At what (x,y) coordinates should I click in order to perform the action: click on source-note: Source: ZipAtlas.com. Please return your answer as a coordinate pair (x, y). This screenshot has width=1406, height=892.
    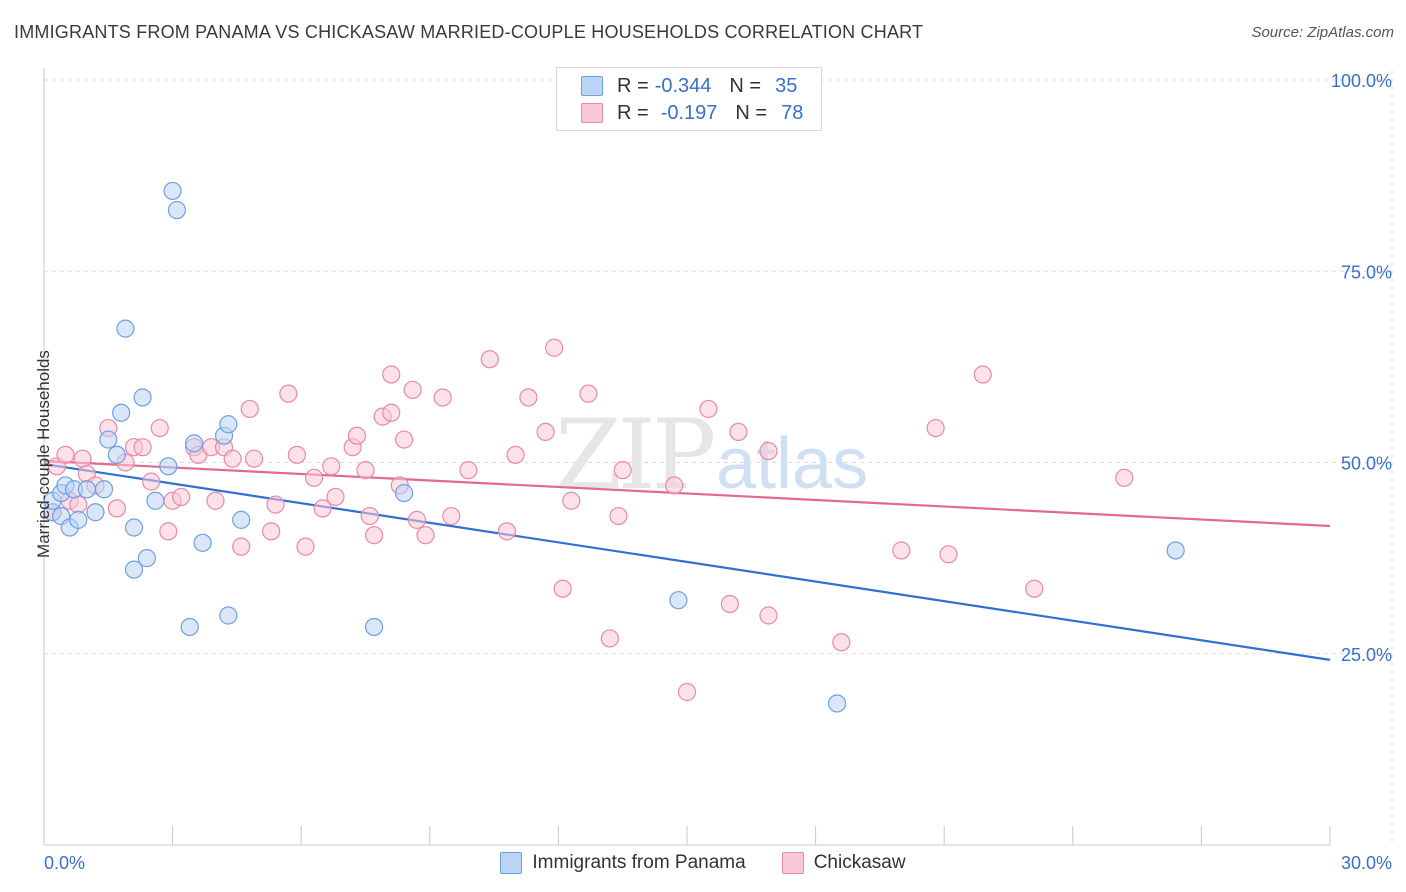
    Looking at the image, I should click on (1322, 32).